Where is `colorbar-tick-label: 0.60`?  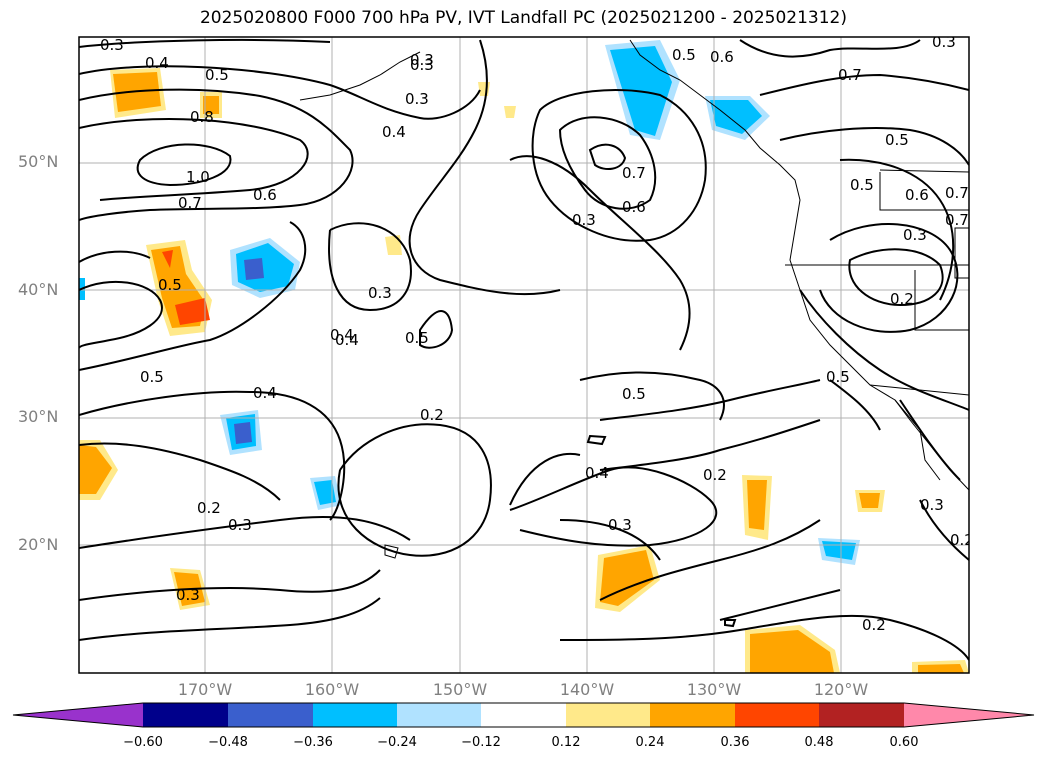
colorbar-tick-label: 0.60 is located at coordinates (904, 742).